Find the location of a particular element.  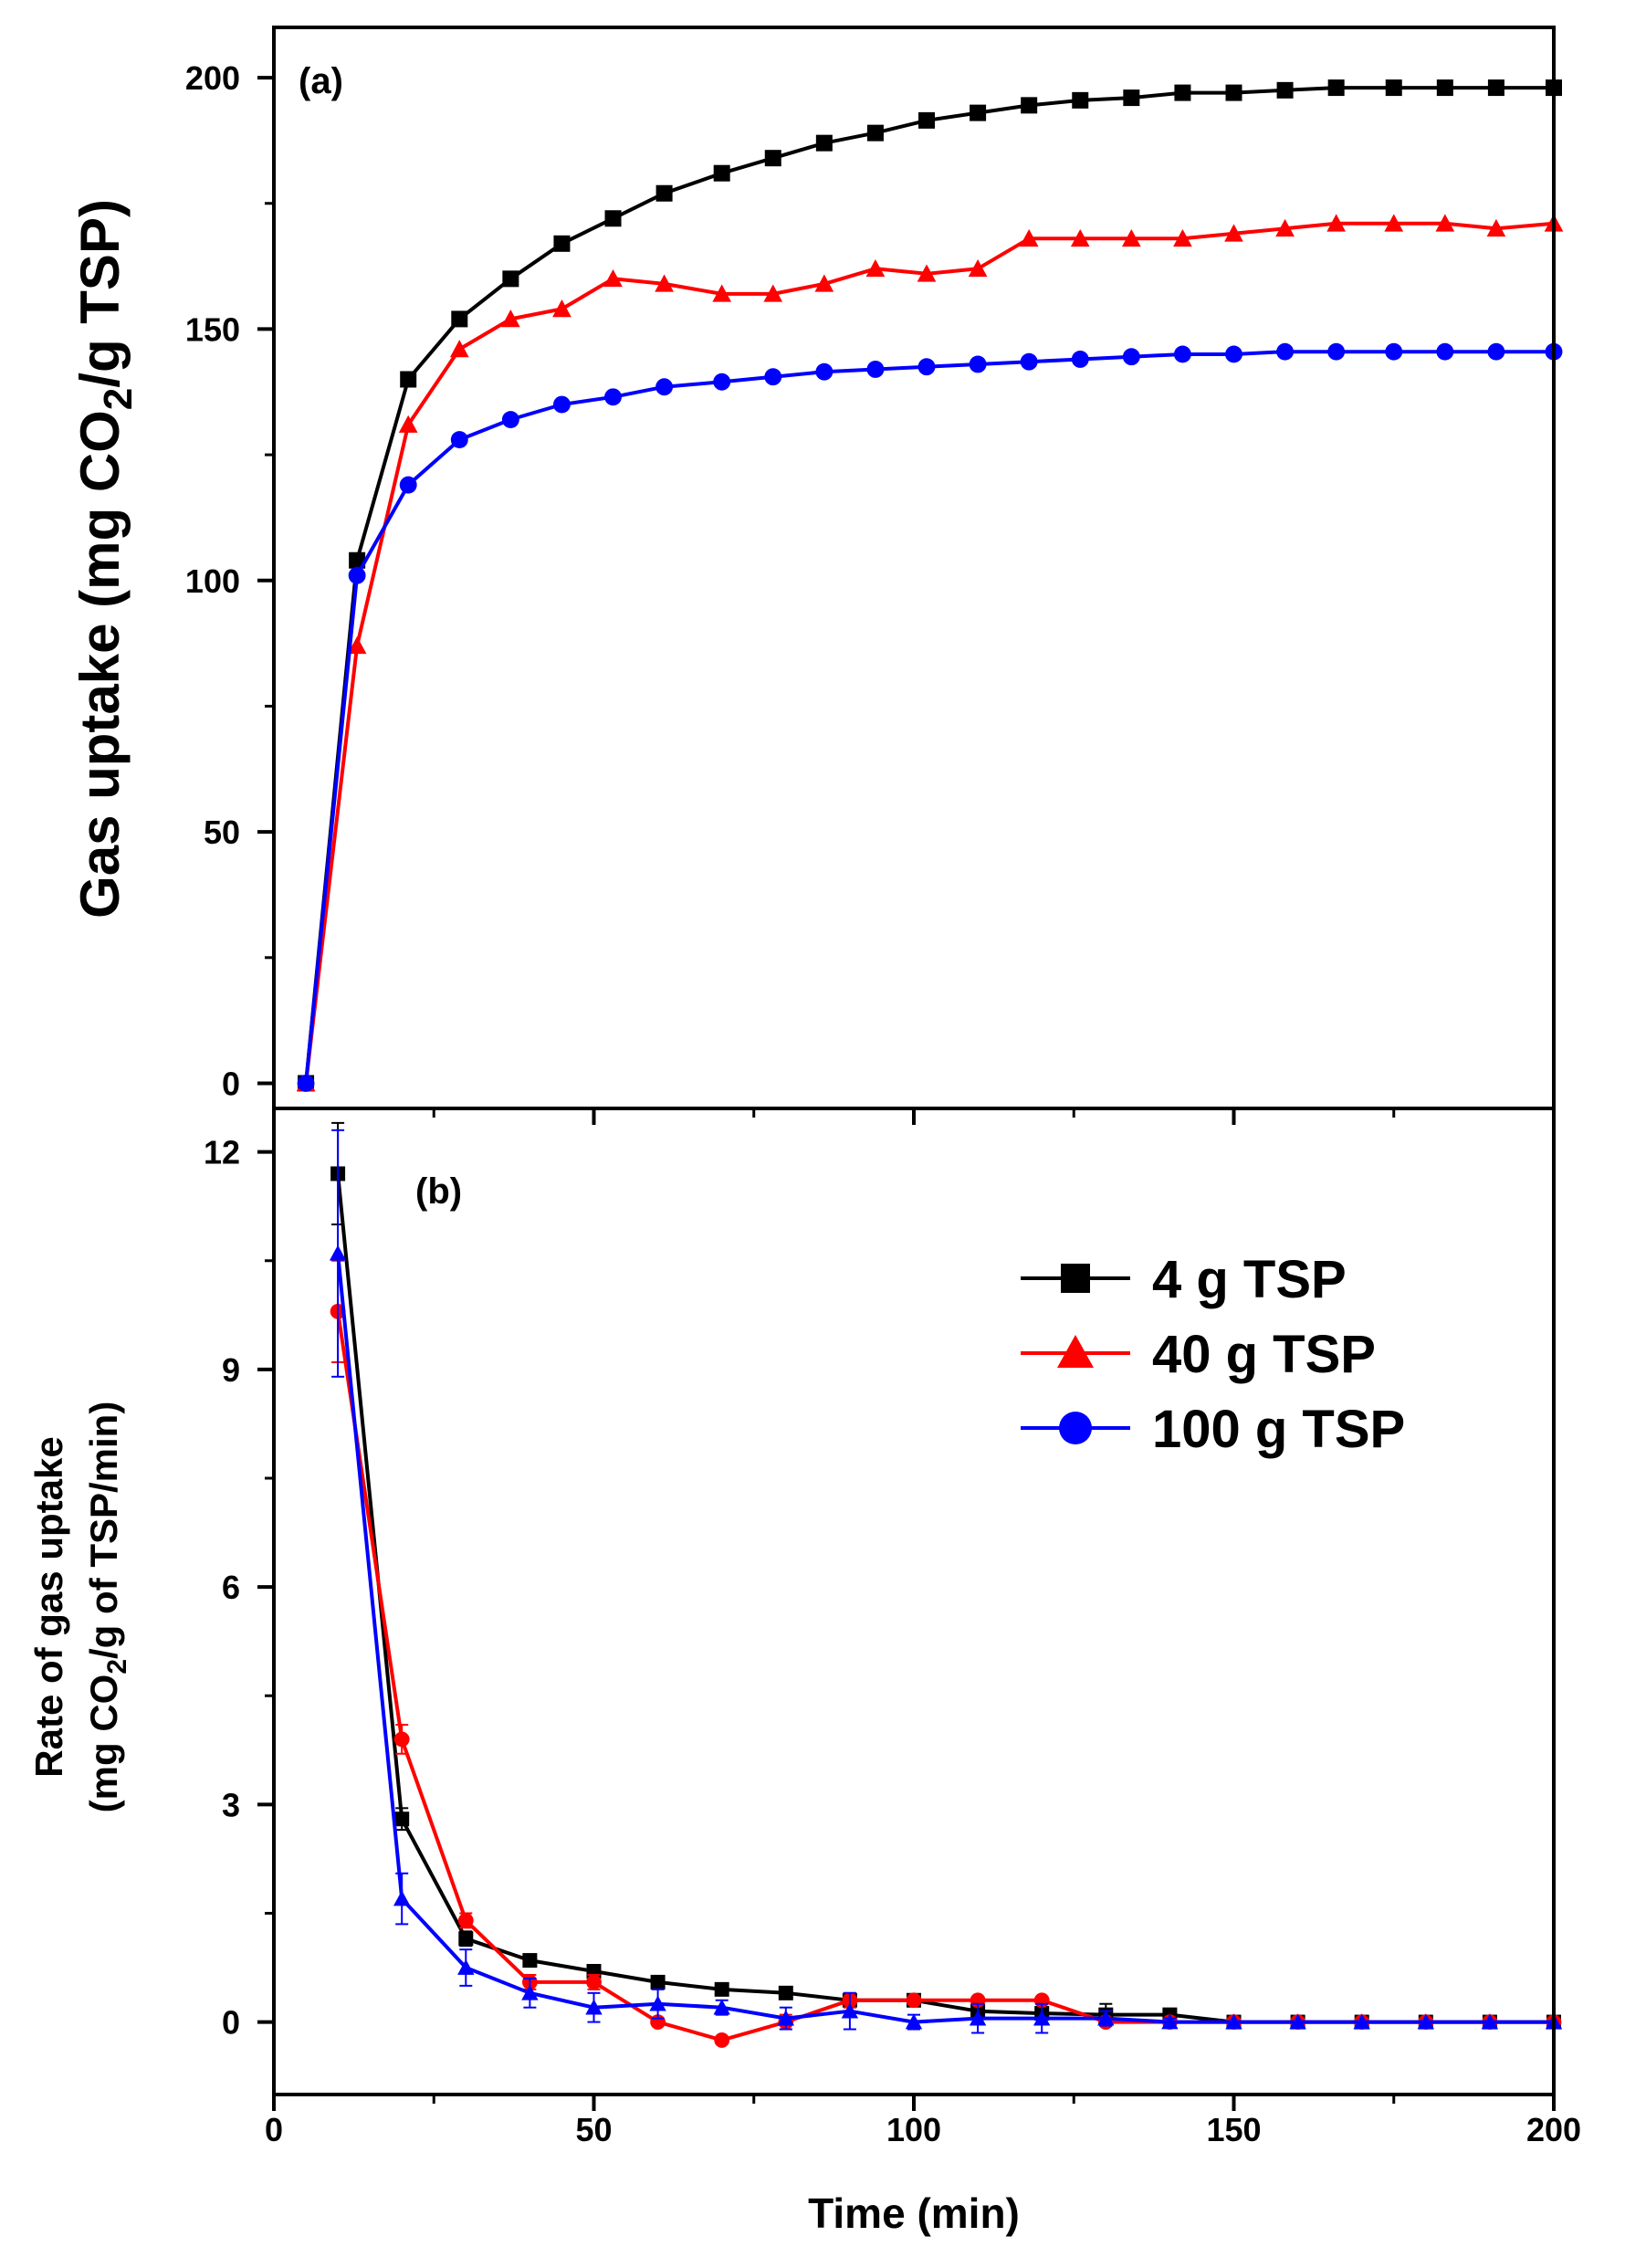

panel-b-y-tick-label: 0 is located at coordinates (231, 2023).